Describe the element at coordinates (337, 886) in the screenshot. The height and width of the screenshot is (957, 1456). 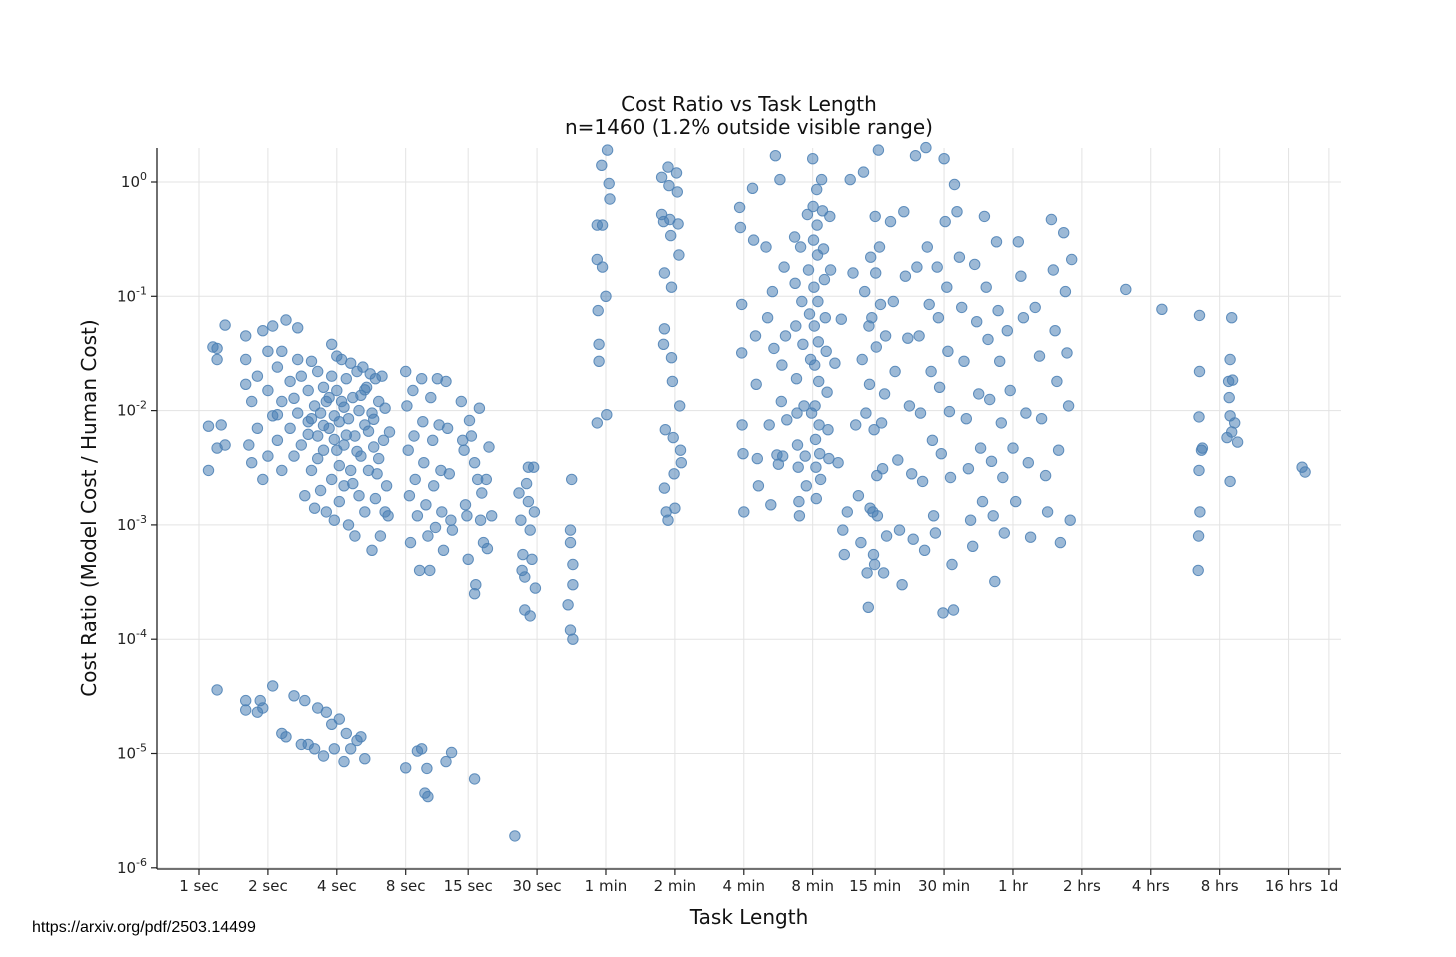
I see `x-tick-label: 4 sec` at that location.